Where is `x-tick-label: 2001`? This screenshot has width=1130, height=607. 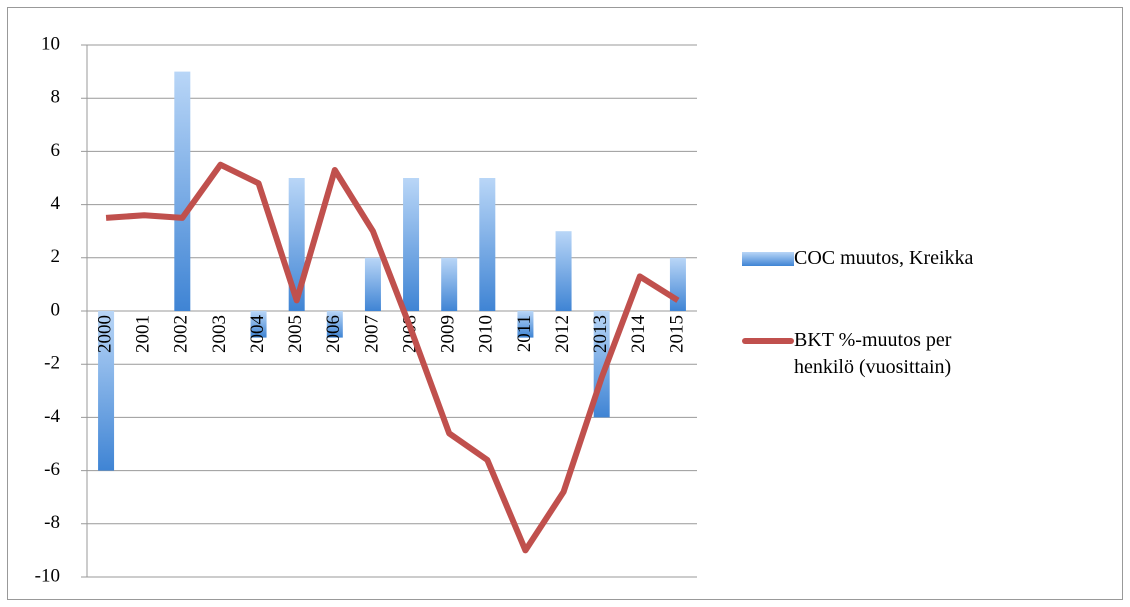 x-tick-label: 2001 is located at coordinates (143, 334).